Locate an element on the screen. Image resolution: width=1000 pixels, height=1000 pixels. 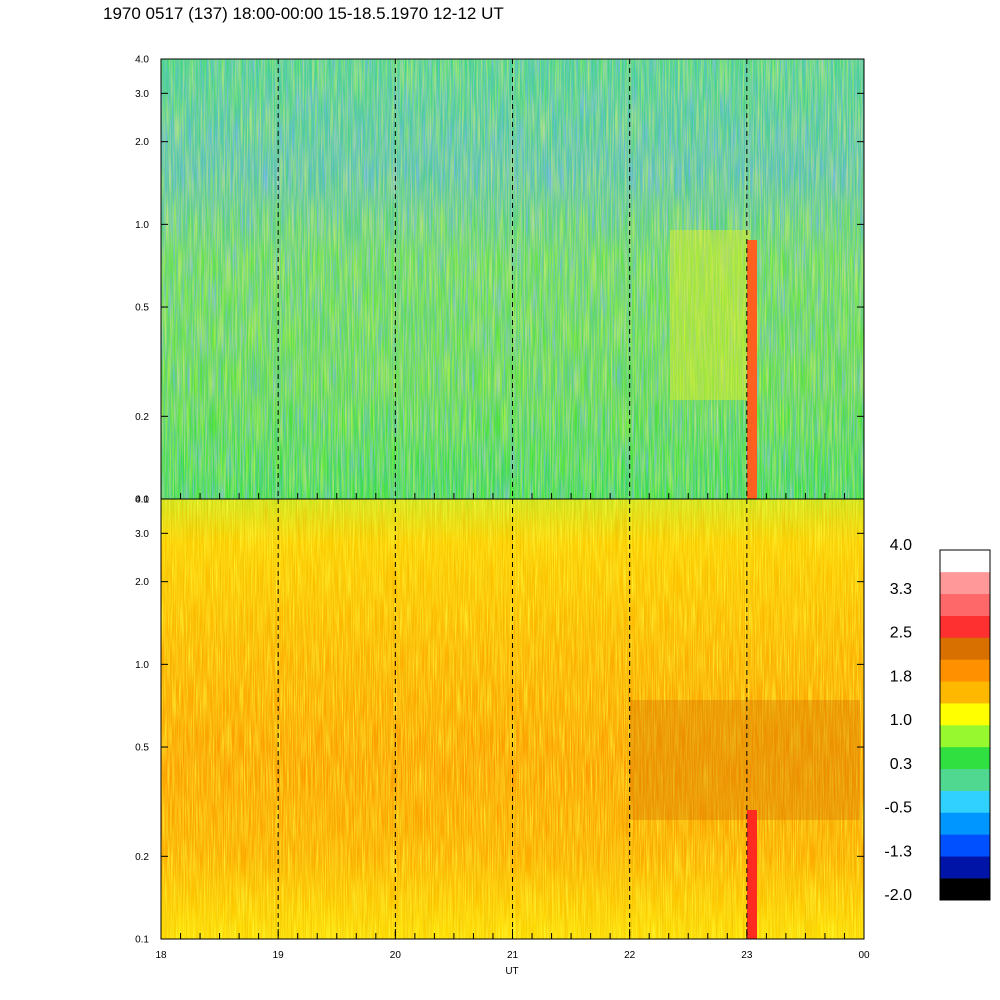
xtick-label-22: 22 is located at coordinates (630, 955).